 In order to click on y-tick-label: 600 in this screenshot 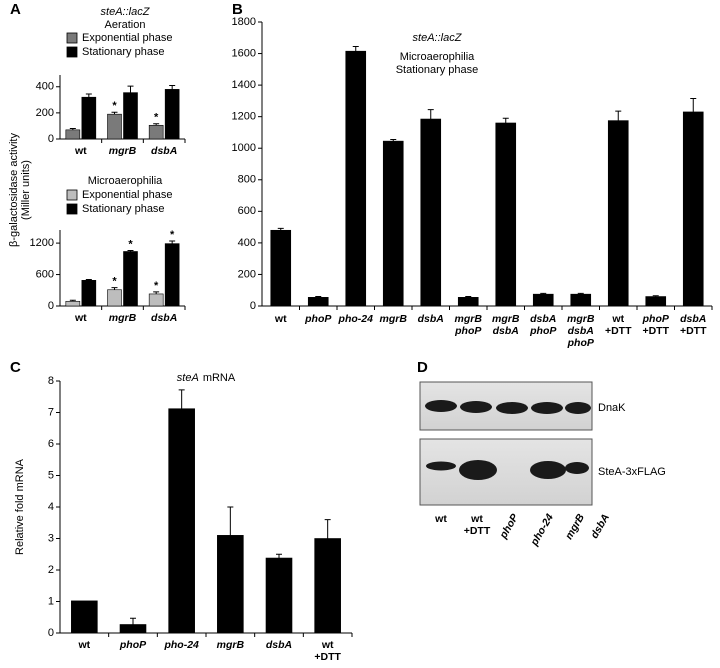, I will do `click(45, 274)`.